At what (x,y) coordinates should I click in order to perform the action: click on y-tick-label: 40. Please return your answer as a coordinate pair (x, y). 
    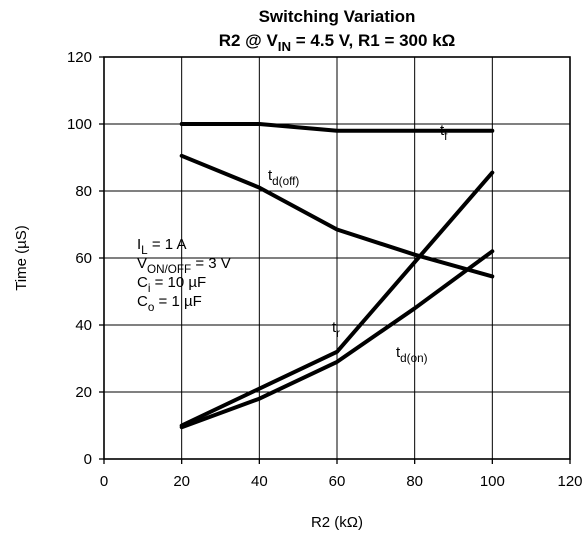
    Looking at the image, I should click on (83, 325).